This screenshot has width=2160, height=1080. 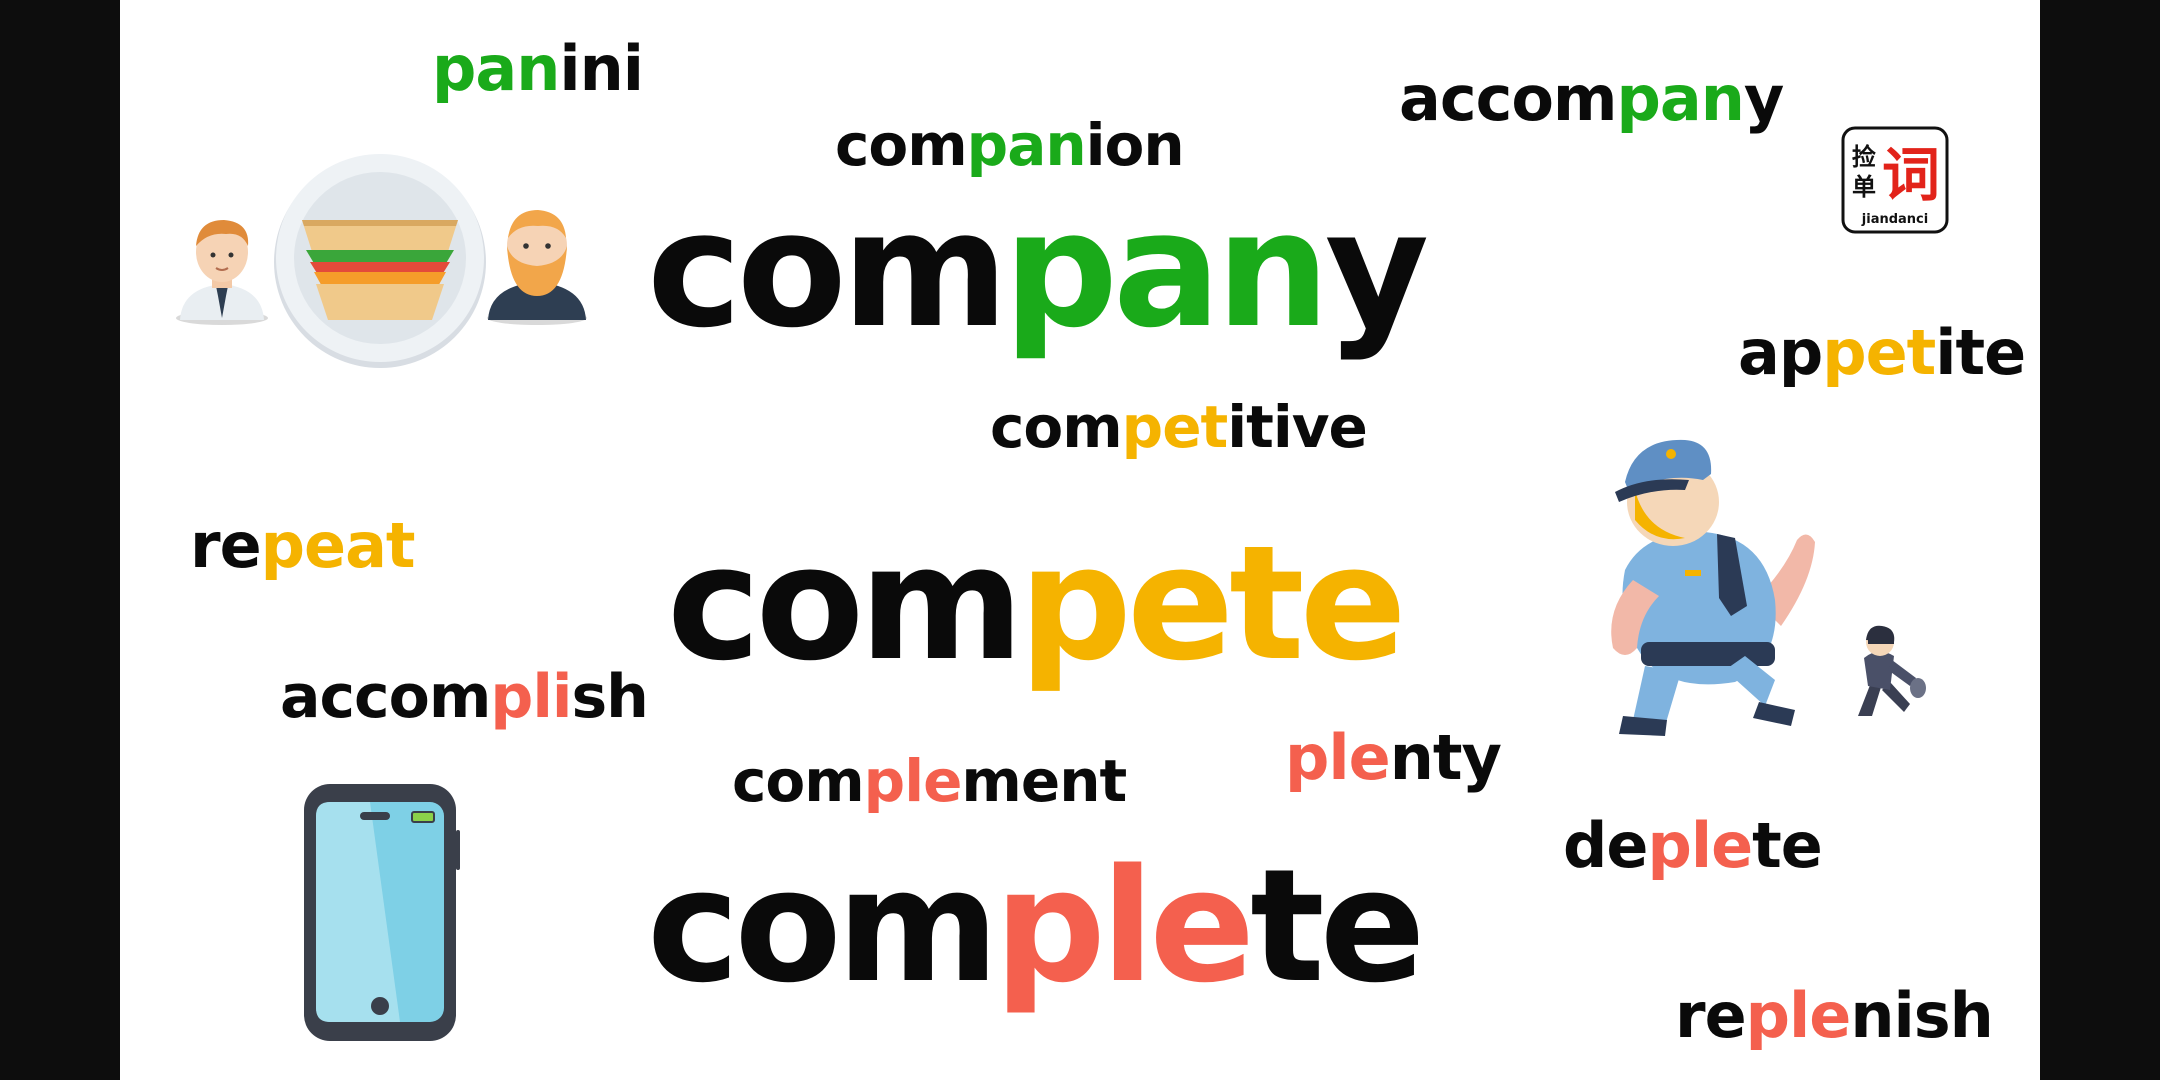 I want to click on competitive-segment: itive, so click(x=1297, y=427).